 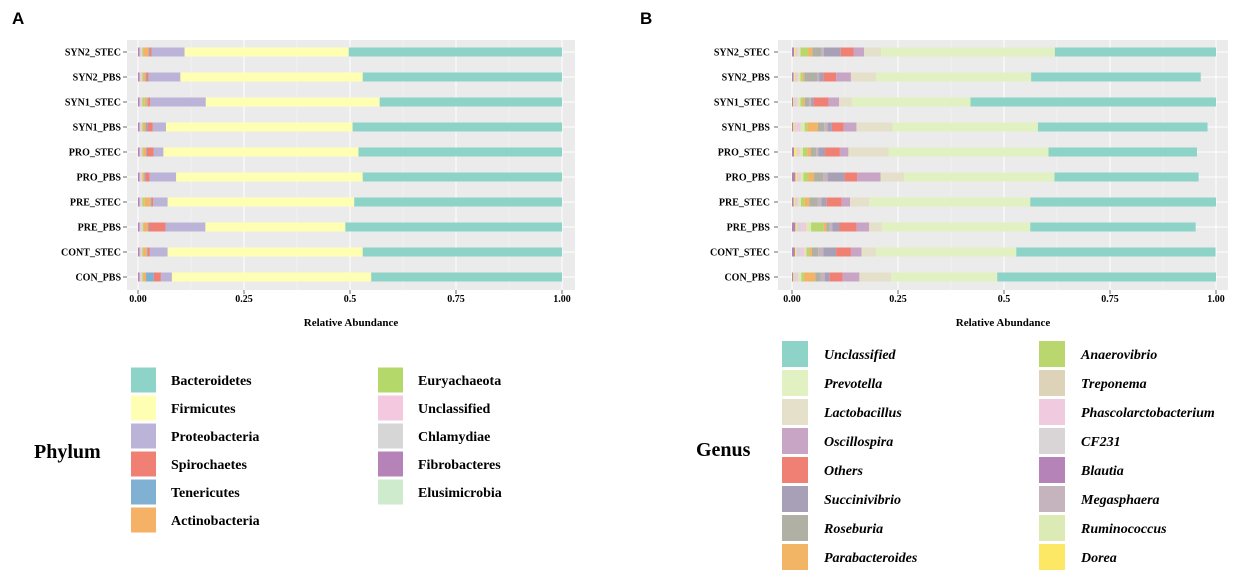 What do you see at coordinates (1148, 413) in the screenshot?
I see `legend-label: Phascolarctobacterium` at bounding box center [1148, 413].